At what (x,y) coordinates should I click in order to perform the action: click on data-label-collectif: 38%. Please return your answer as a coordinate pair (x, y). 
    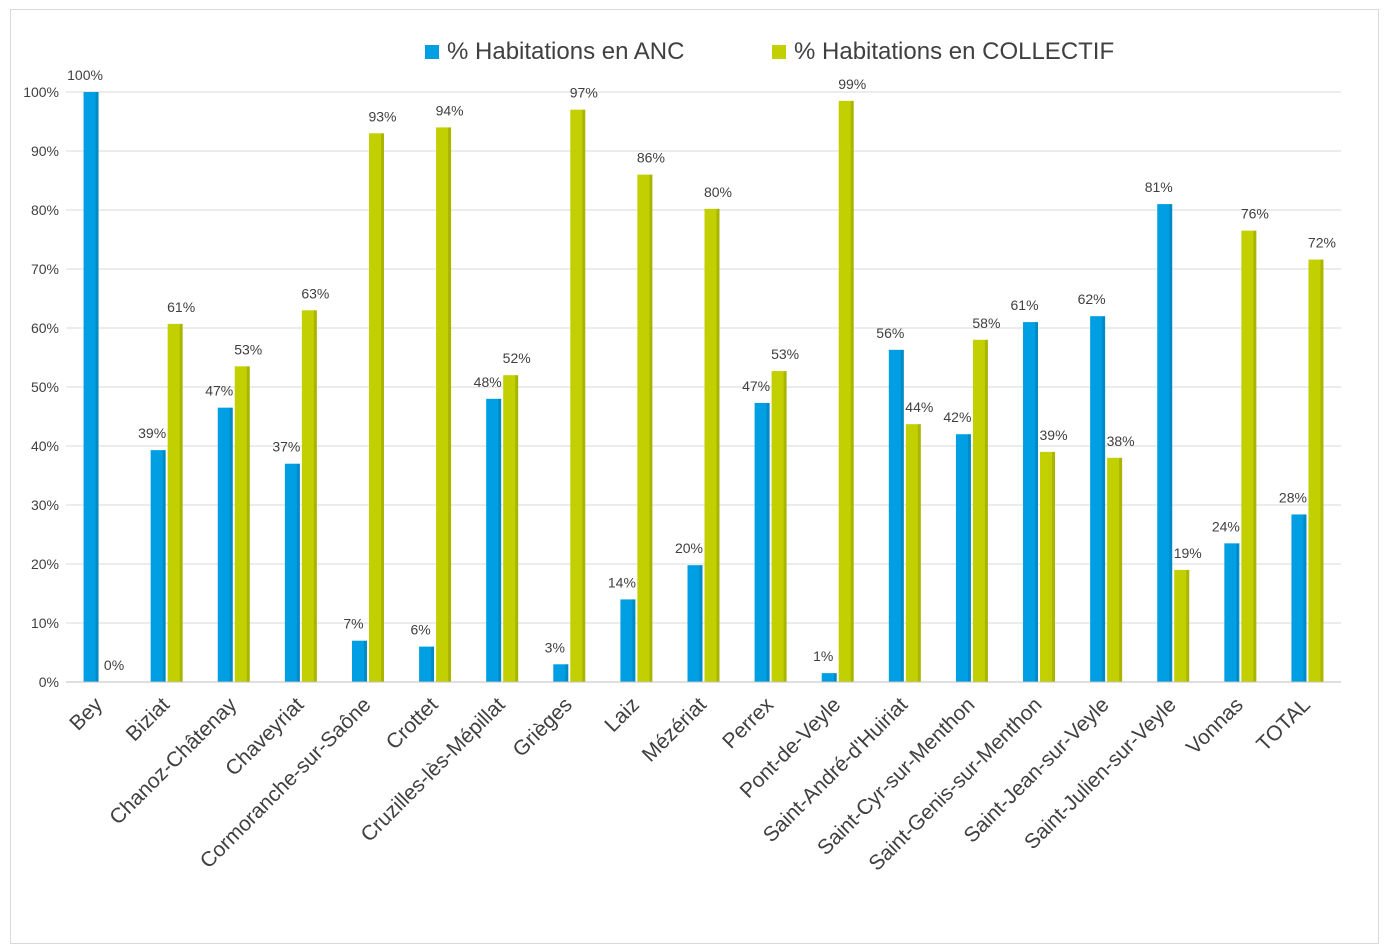
    Looking at the image, I should click on (1121, 441).